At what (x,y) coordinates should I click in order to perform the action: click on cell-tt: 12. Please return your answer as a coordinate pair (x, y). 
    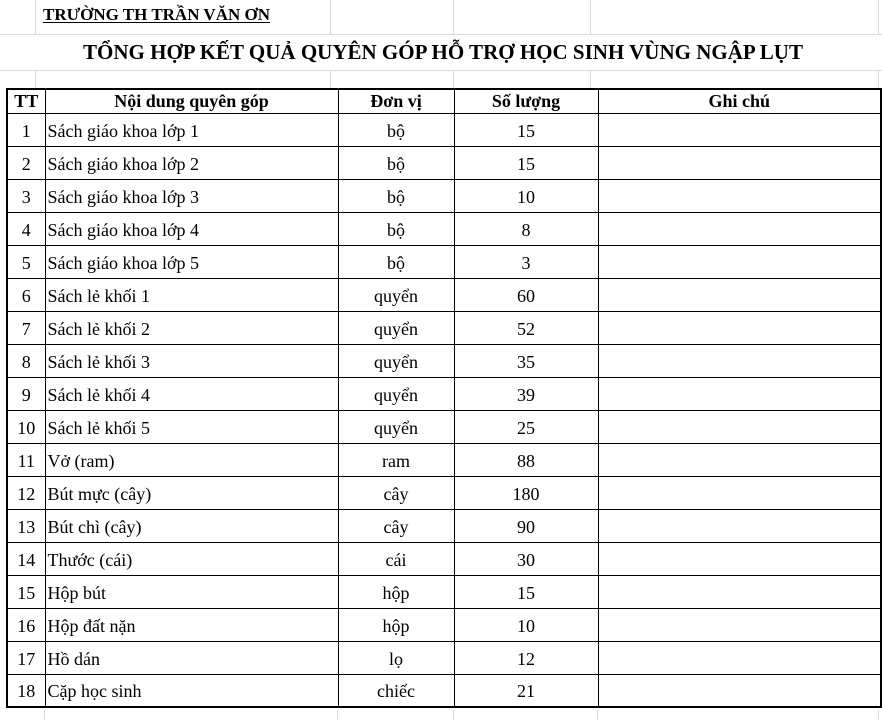
    Looking at the image, I should click on (26, 492).